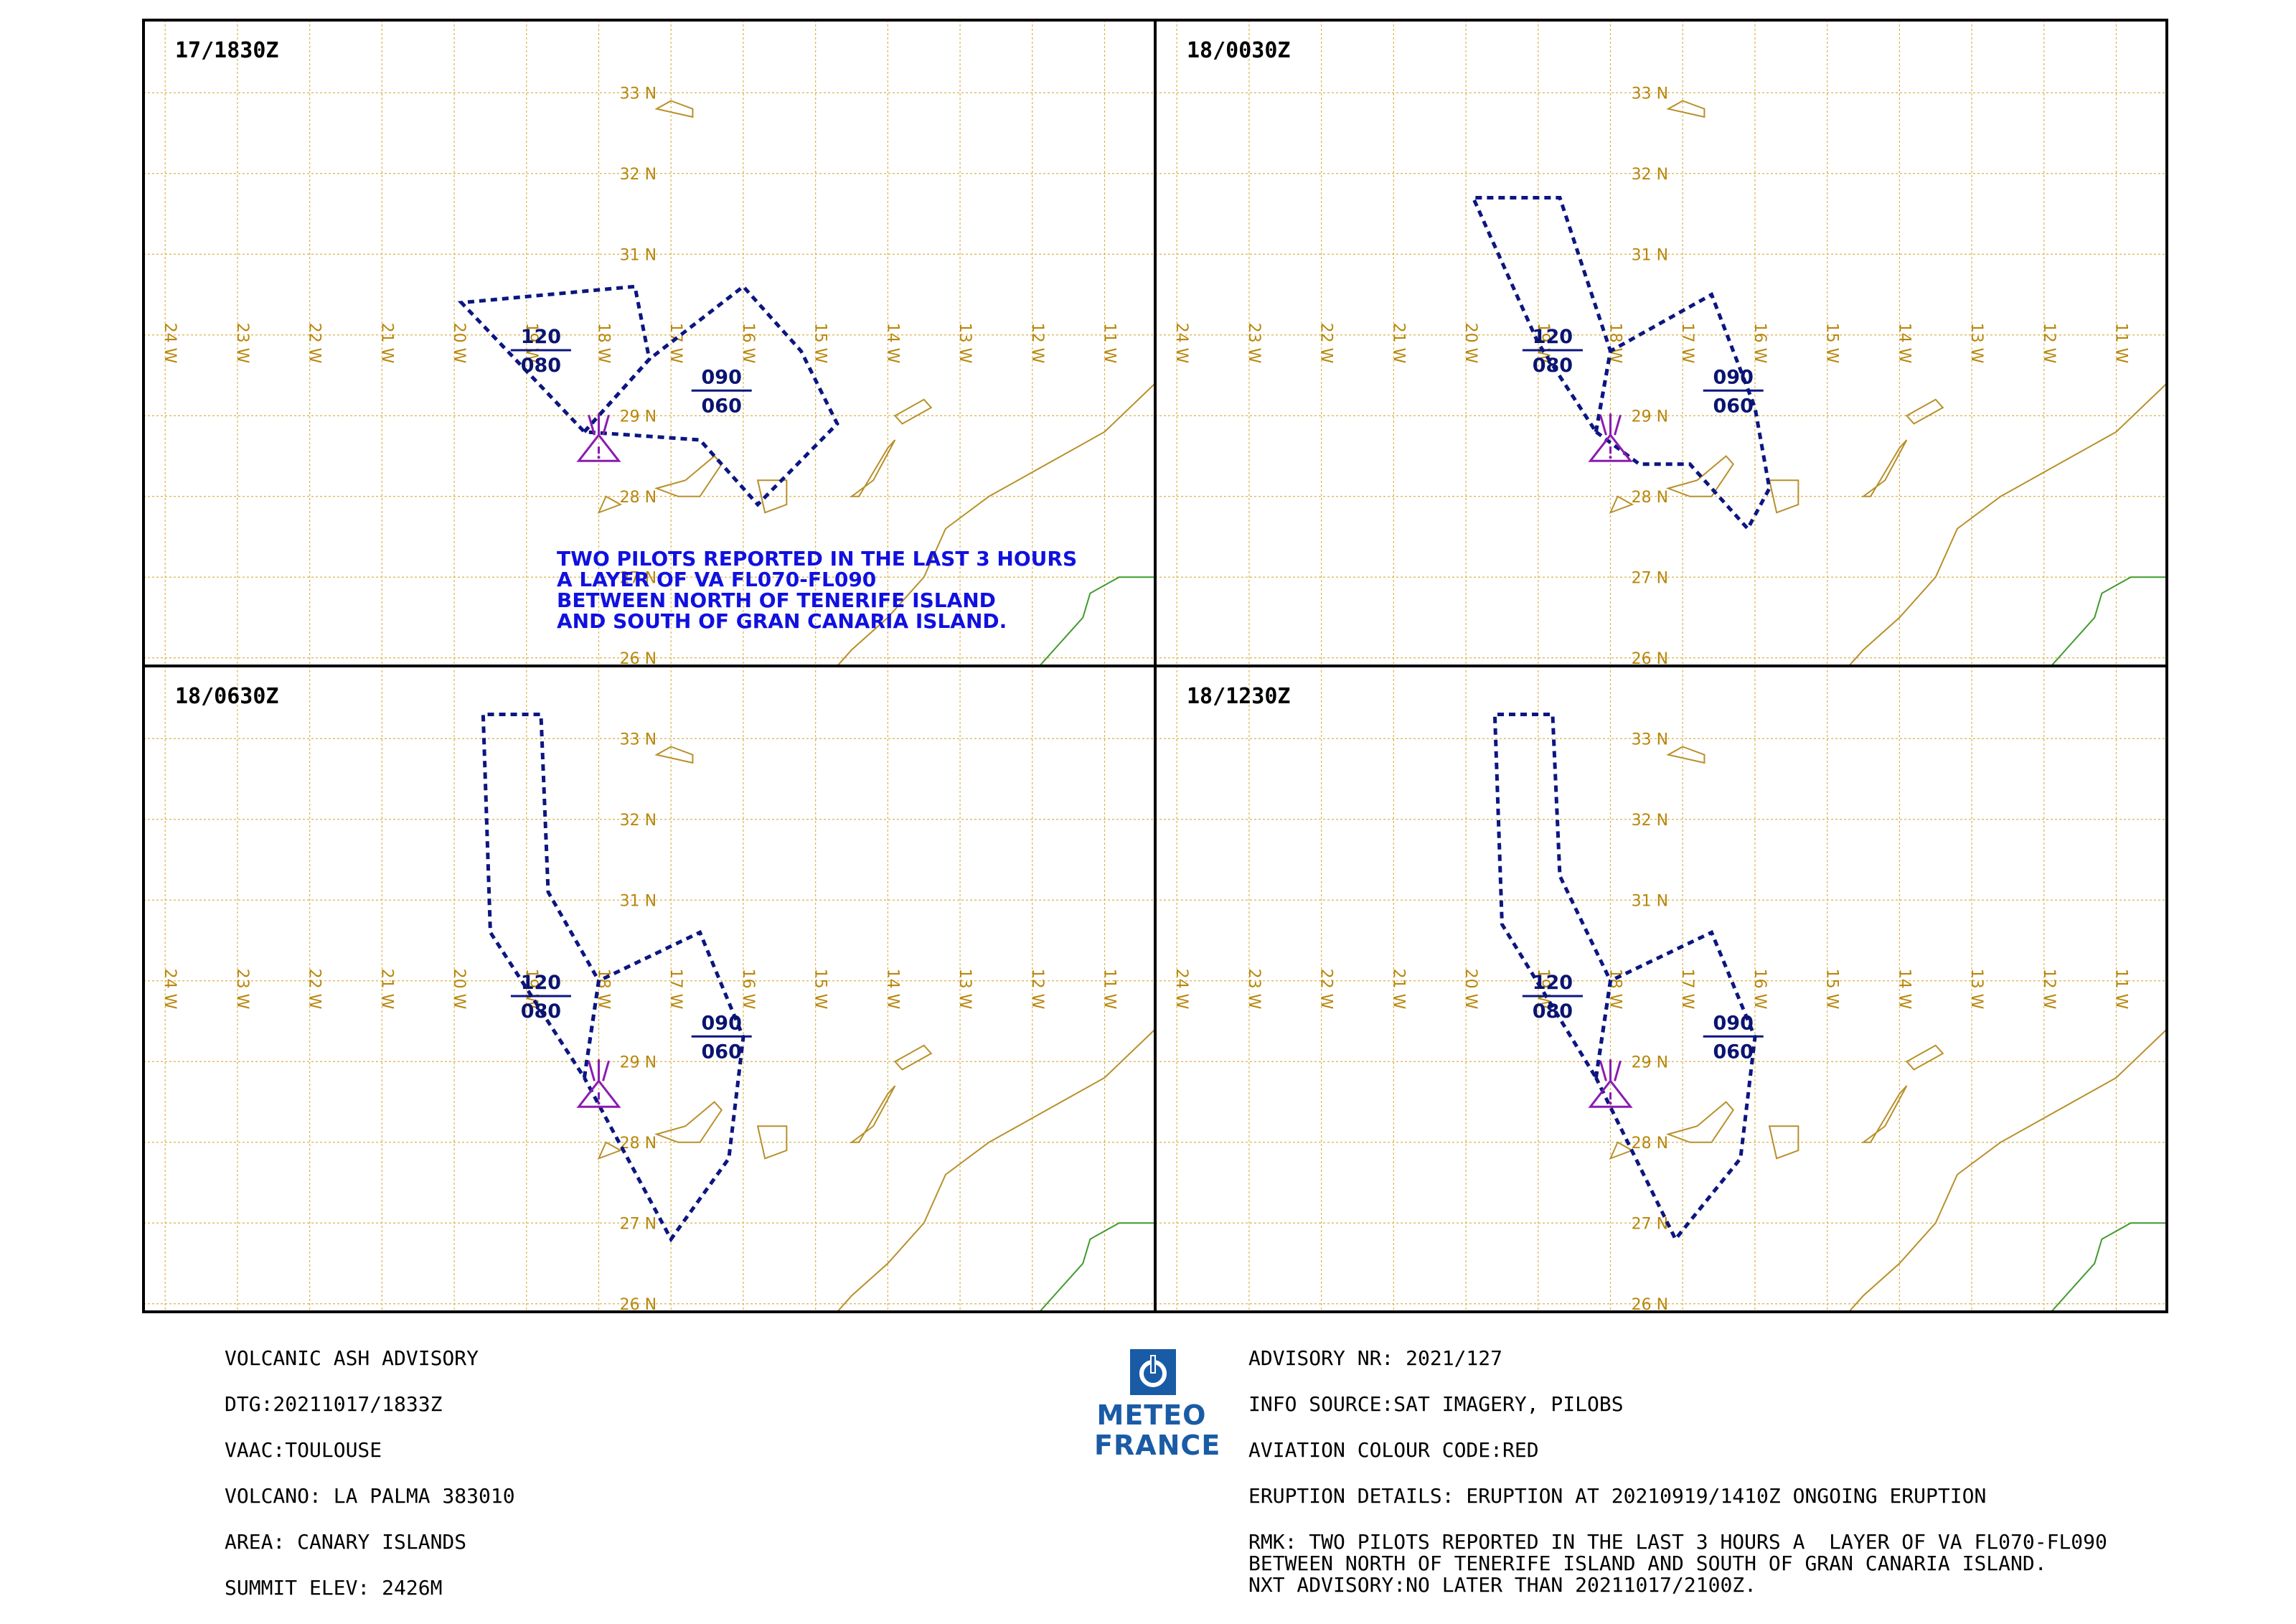 The width and height of the screenshot is (2296, 1624). What do you see at coordinates (1153, 1372) in the screenshot?
I see `meteo-france-logo-icon` at bounding box center [1153, 1372].